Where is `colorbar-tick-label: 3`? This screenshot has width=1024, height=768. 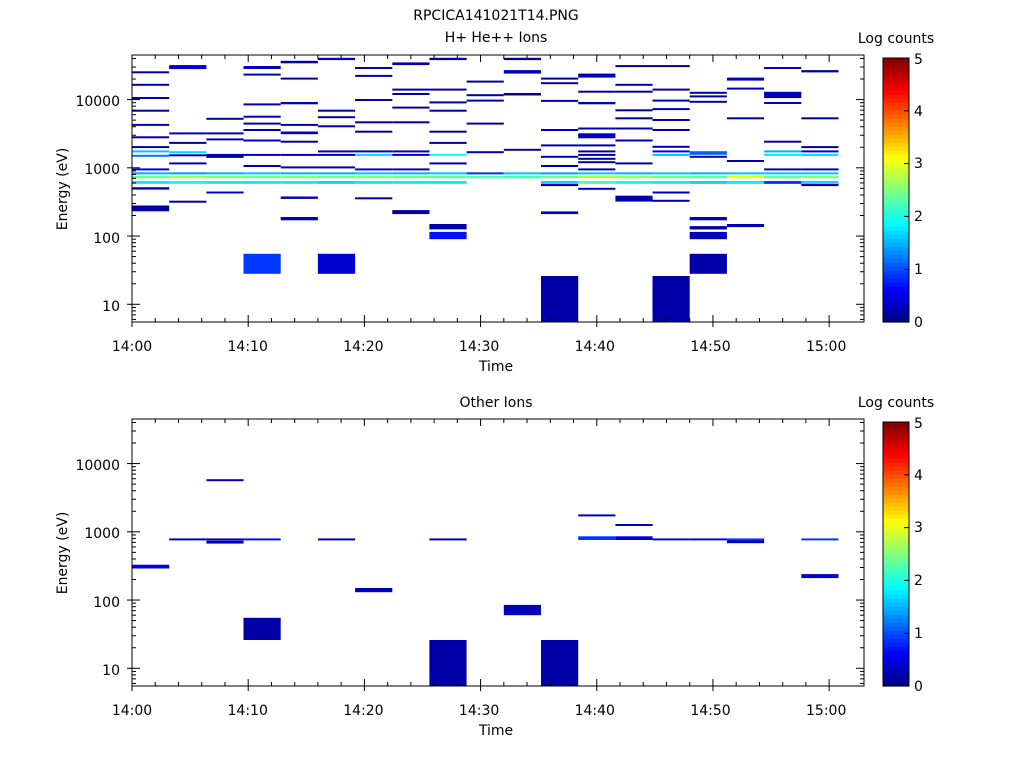
colorbar-tick-label: 3 is located at coordinates (918, 164).